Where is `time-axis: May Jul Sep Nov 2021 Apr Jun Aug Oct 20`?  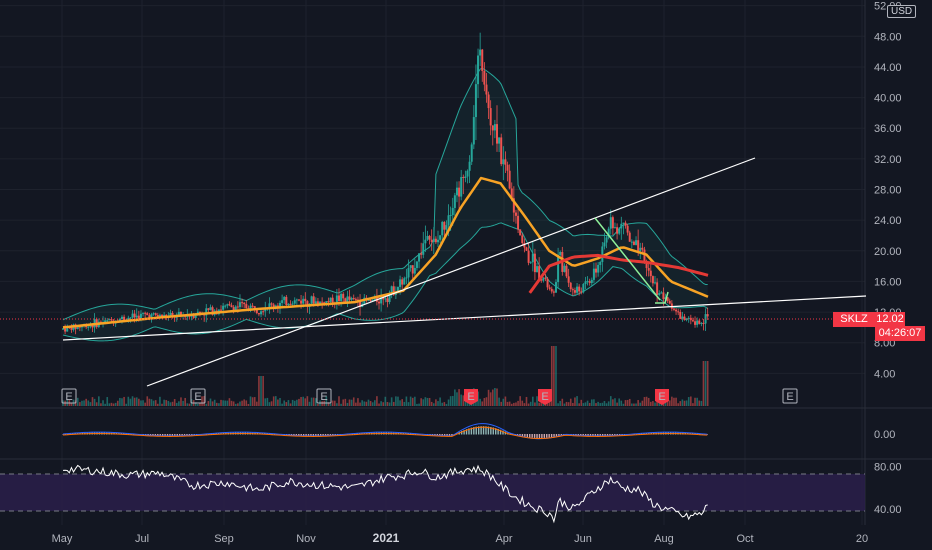
time-axis: May Jul Sep Nov 2021 Apr Jun Aug Oct 20 is located at coordinates (460, 538).